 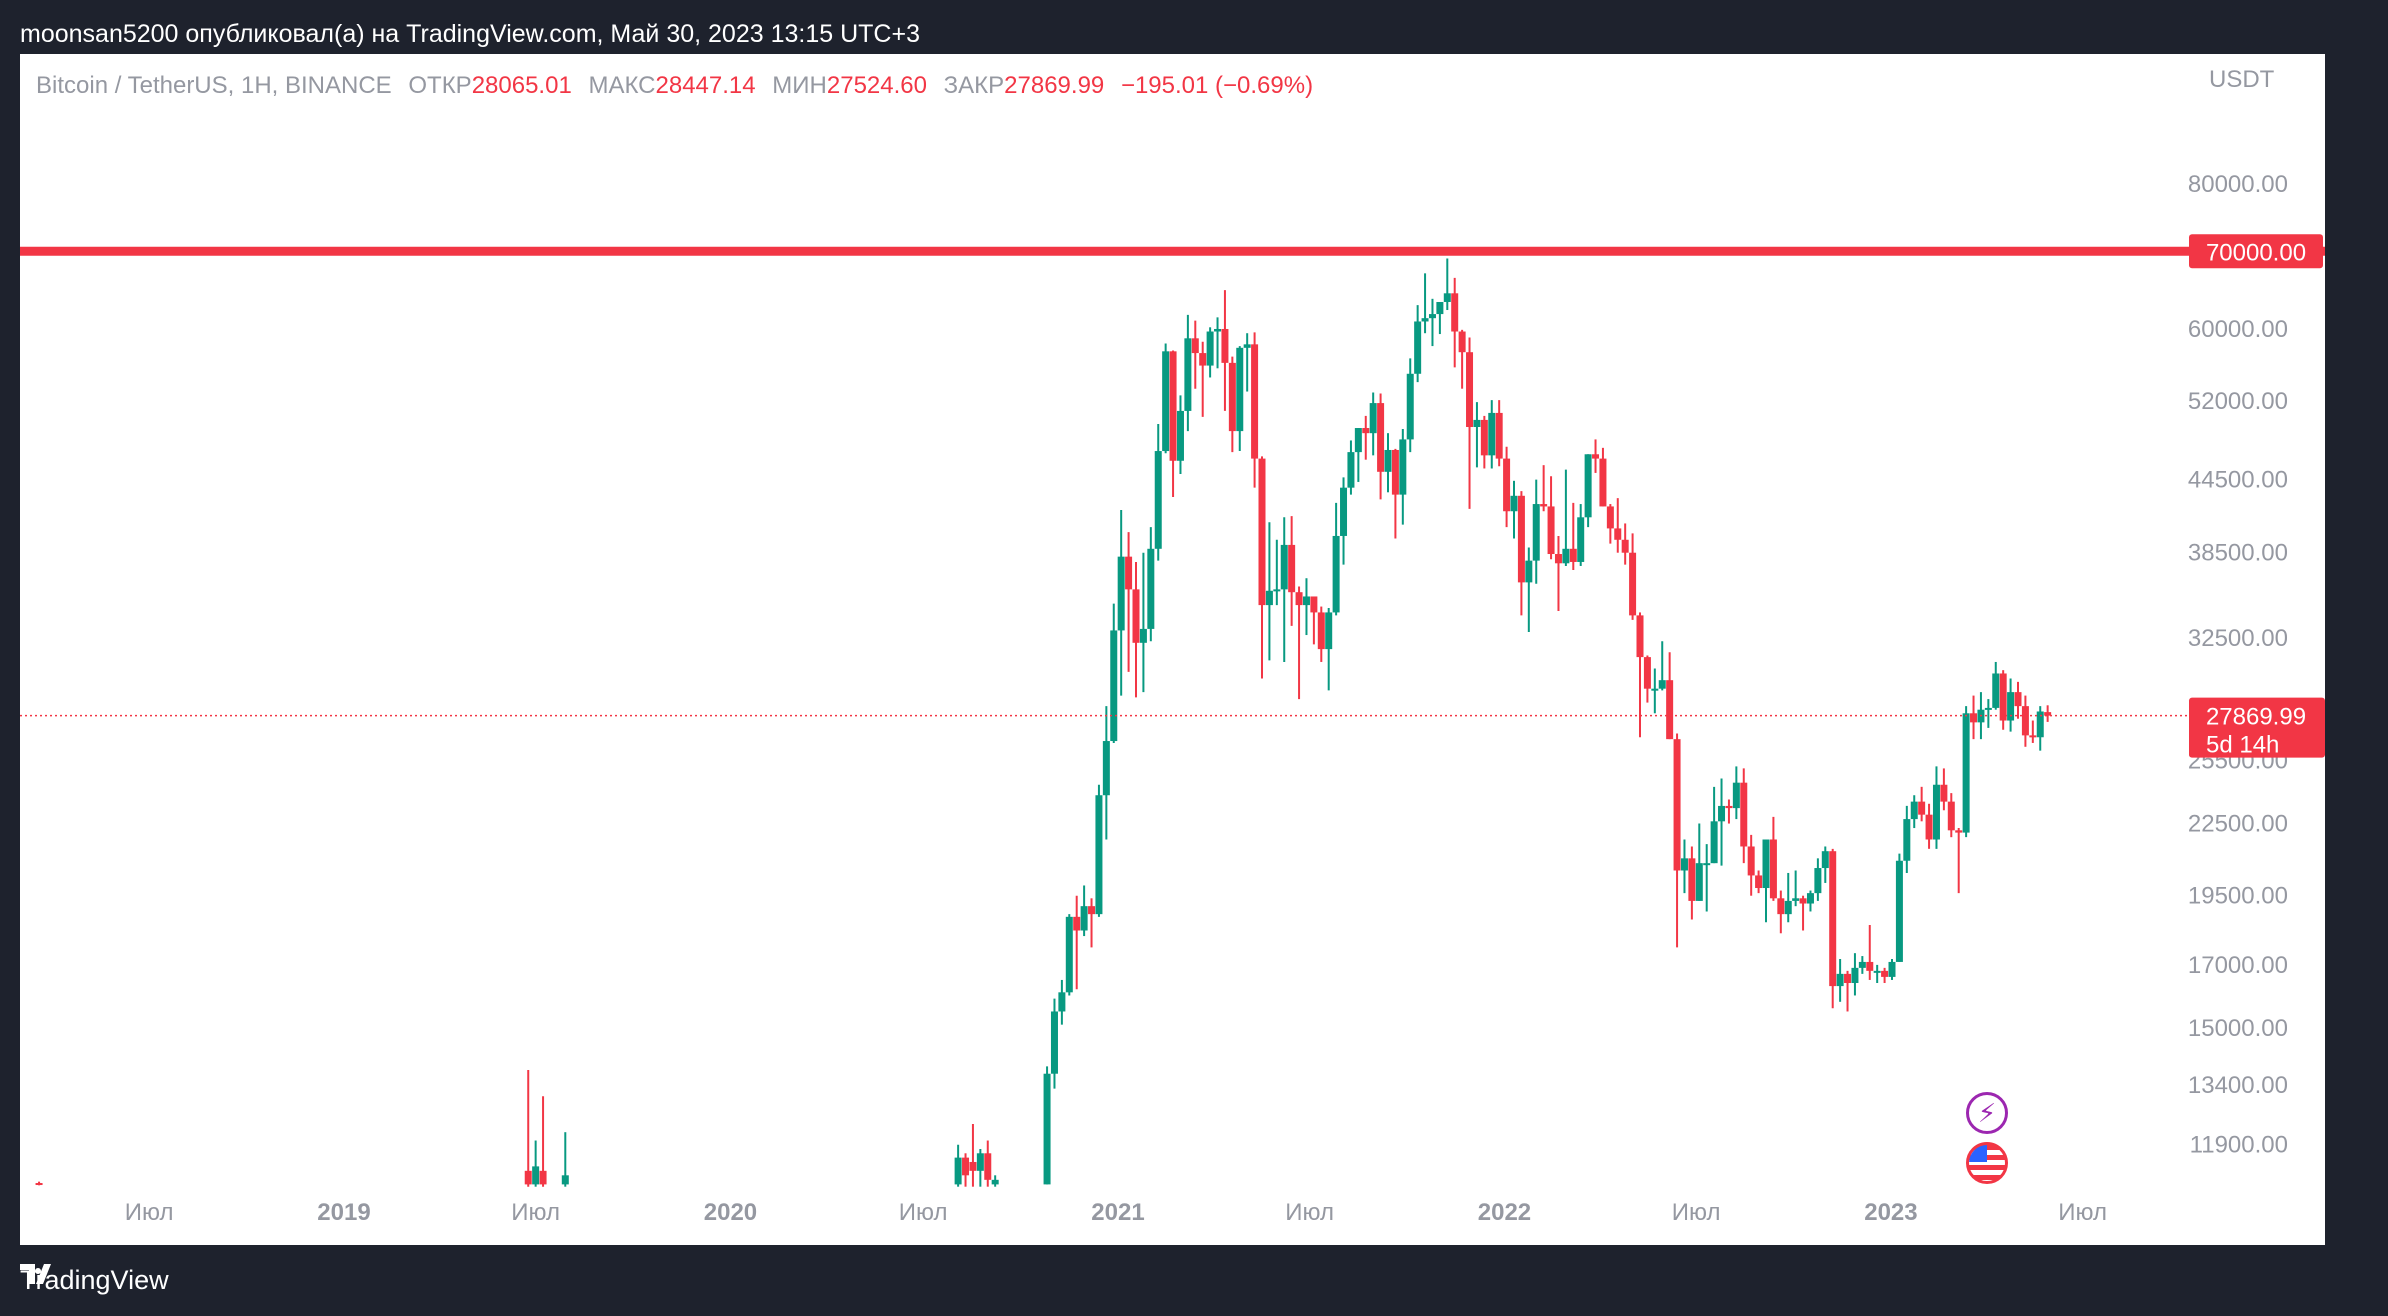 I want to click on us-flag-event-icon, so click(x=1987, y=1163).